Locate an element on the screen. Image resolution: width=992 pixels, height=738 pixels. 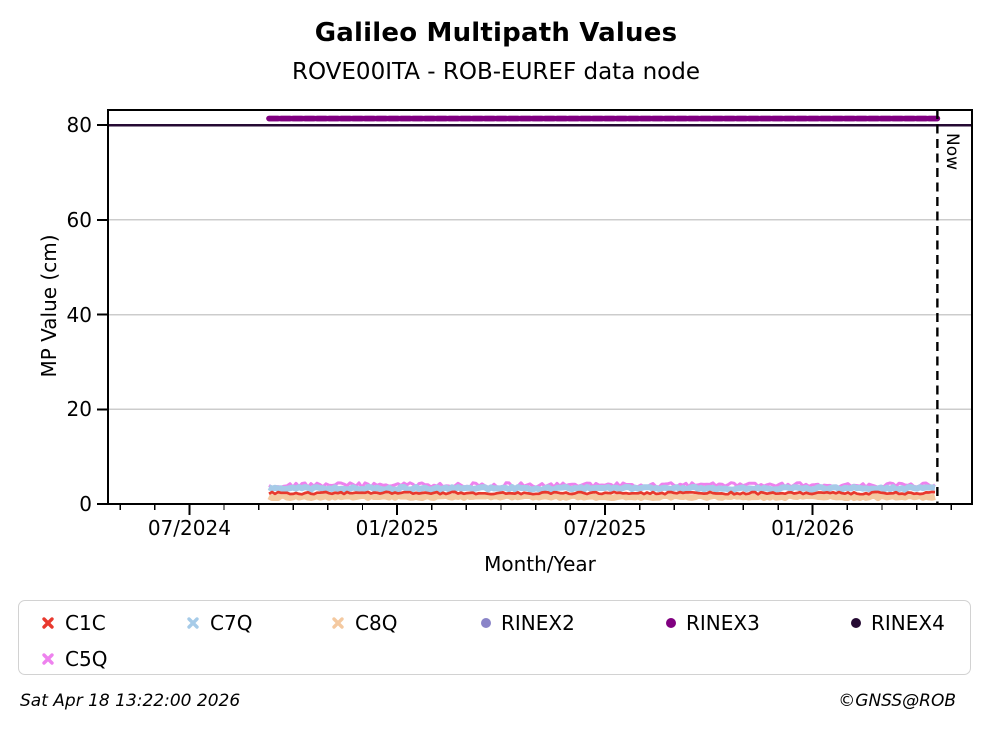
y-tick-label: 0 is located at coordinates (85, 504).